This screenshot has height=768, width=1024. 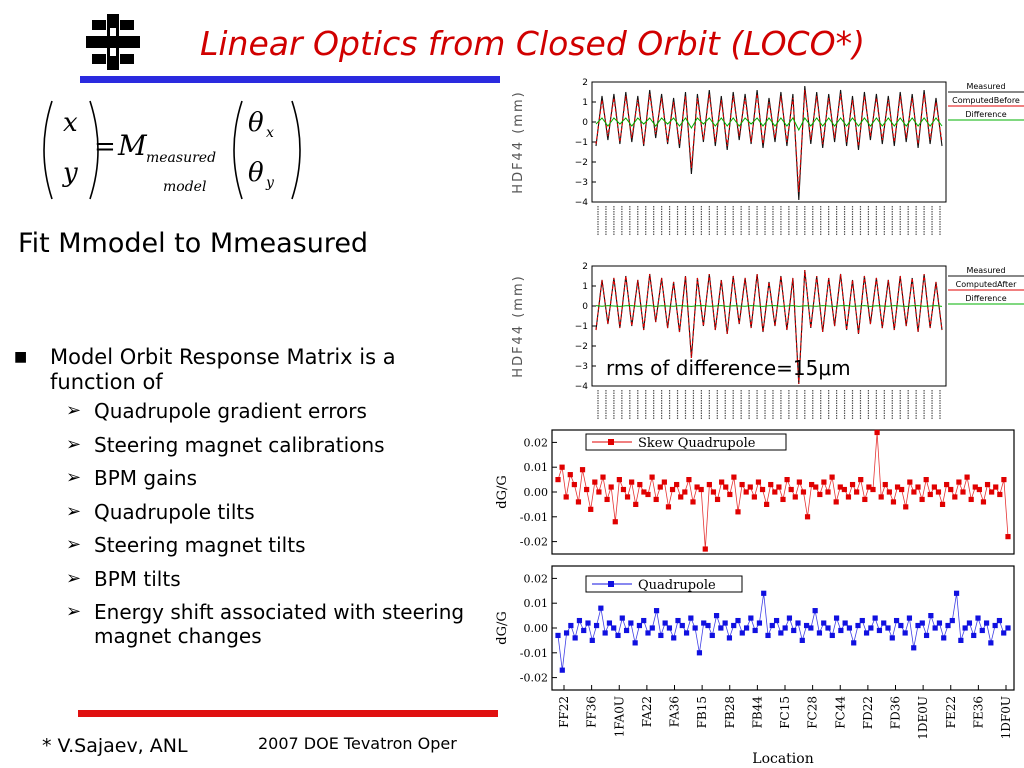 What do you see at coordinates (757, 712) in the screenshot?
I see `x-tick-label: FB44` at bounding box center [757, 712].